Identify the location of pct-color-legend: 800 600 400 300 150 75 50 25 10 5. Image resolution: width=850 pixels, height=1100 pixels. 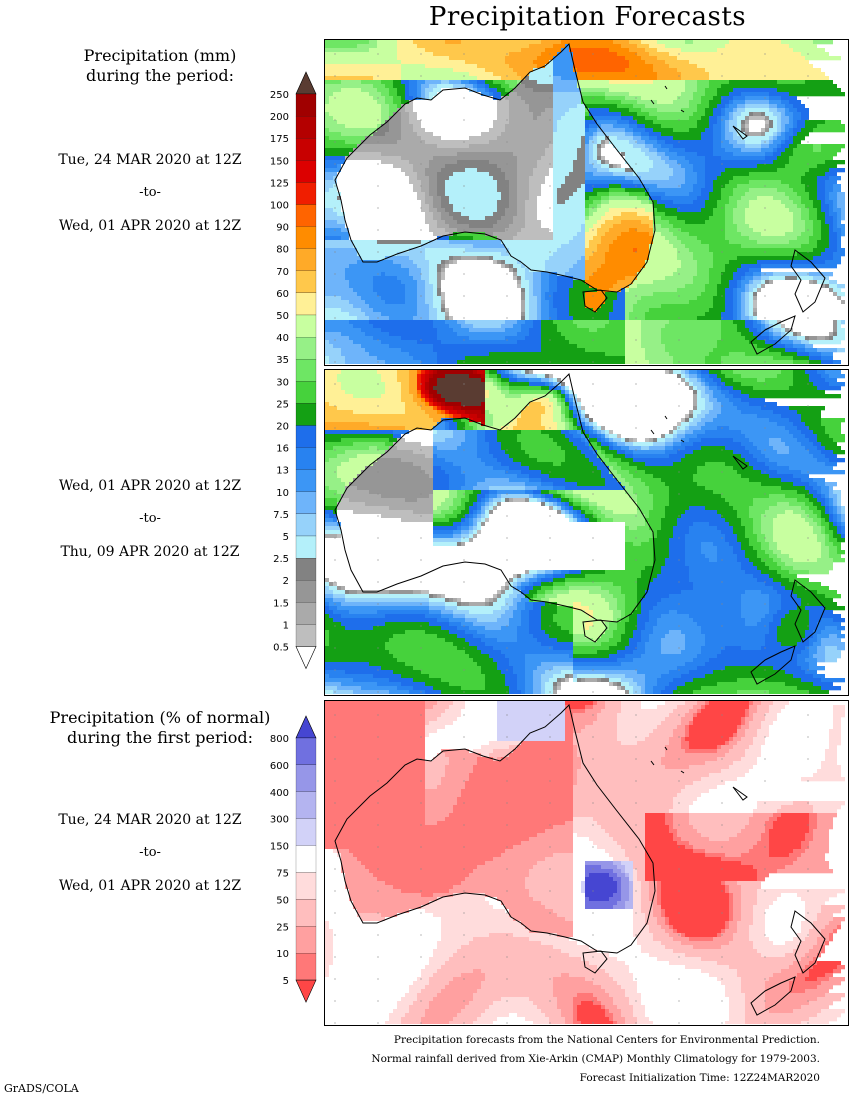
(294, 860).